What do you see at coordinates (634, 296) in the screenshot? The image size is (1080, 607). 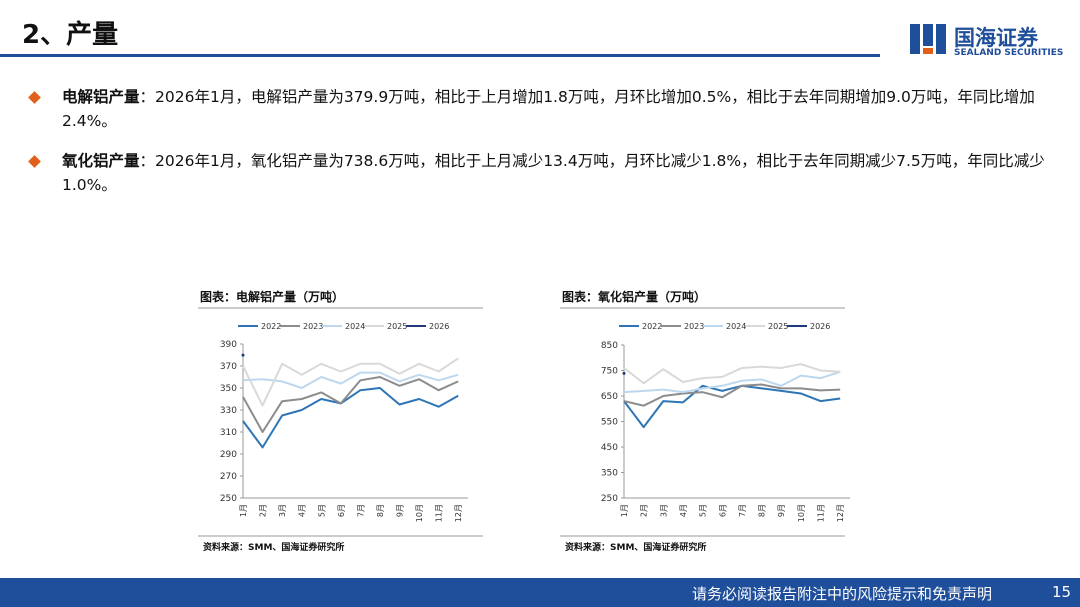 I see `chart-title: 图表：氧化铝产量（万吨）` at bounding box center [634, 296].